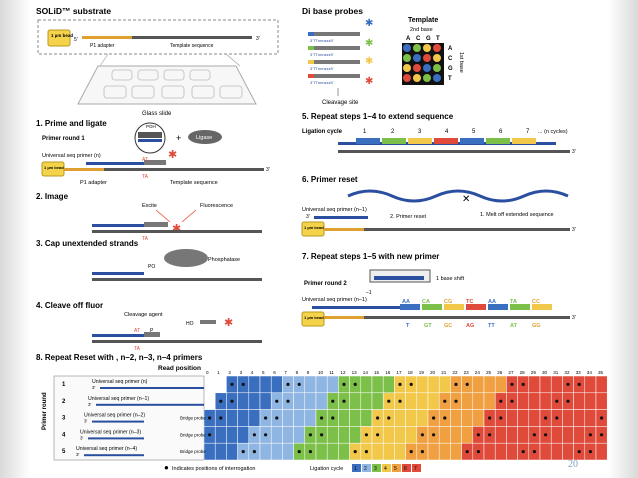  I want to click on step6-three: 3', so click(308, 217).